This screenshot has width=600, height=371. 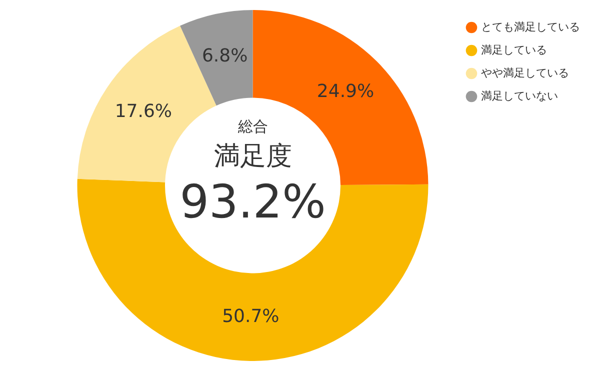 What do you see at coordinates (525, 73) in the screenshot?
I see `legend-label: やや満足している` at bounding box center [525, 73].